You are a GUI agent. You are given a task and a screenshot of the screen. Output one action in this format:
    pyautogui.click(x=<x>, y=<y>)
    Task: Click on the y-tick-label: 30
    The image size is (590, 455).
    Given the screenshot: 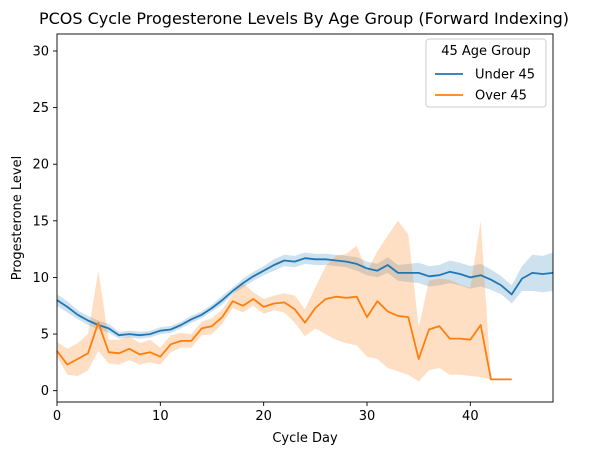 What is the action you would take?
    pyautogui.click(x=40, y=51)
    